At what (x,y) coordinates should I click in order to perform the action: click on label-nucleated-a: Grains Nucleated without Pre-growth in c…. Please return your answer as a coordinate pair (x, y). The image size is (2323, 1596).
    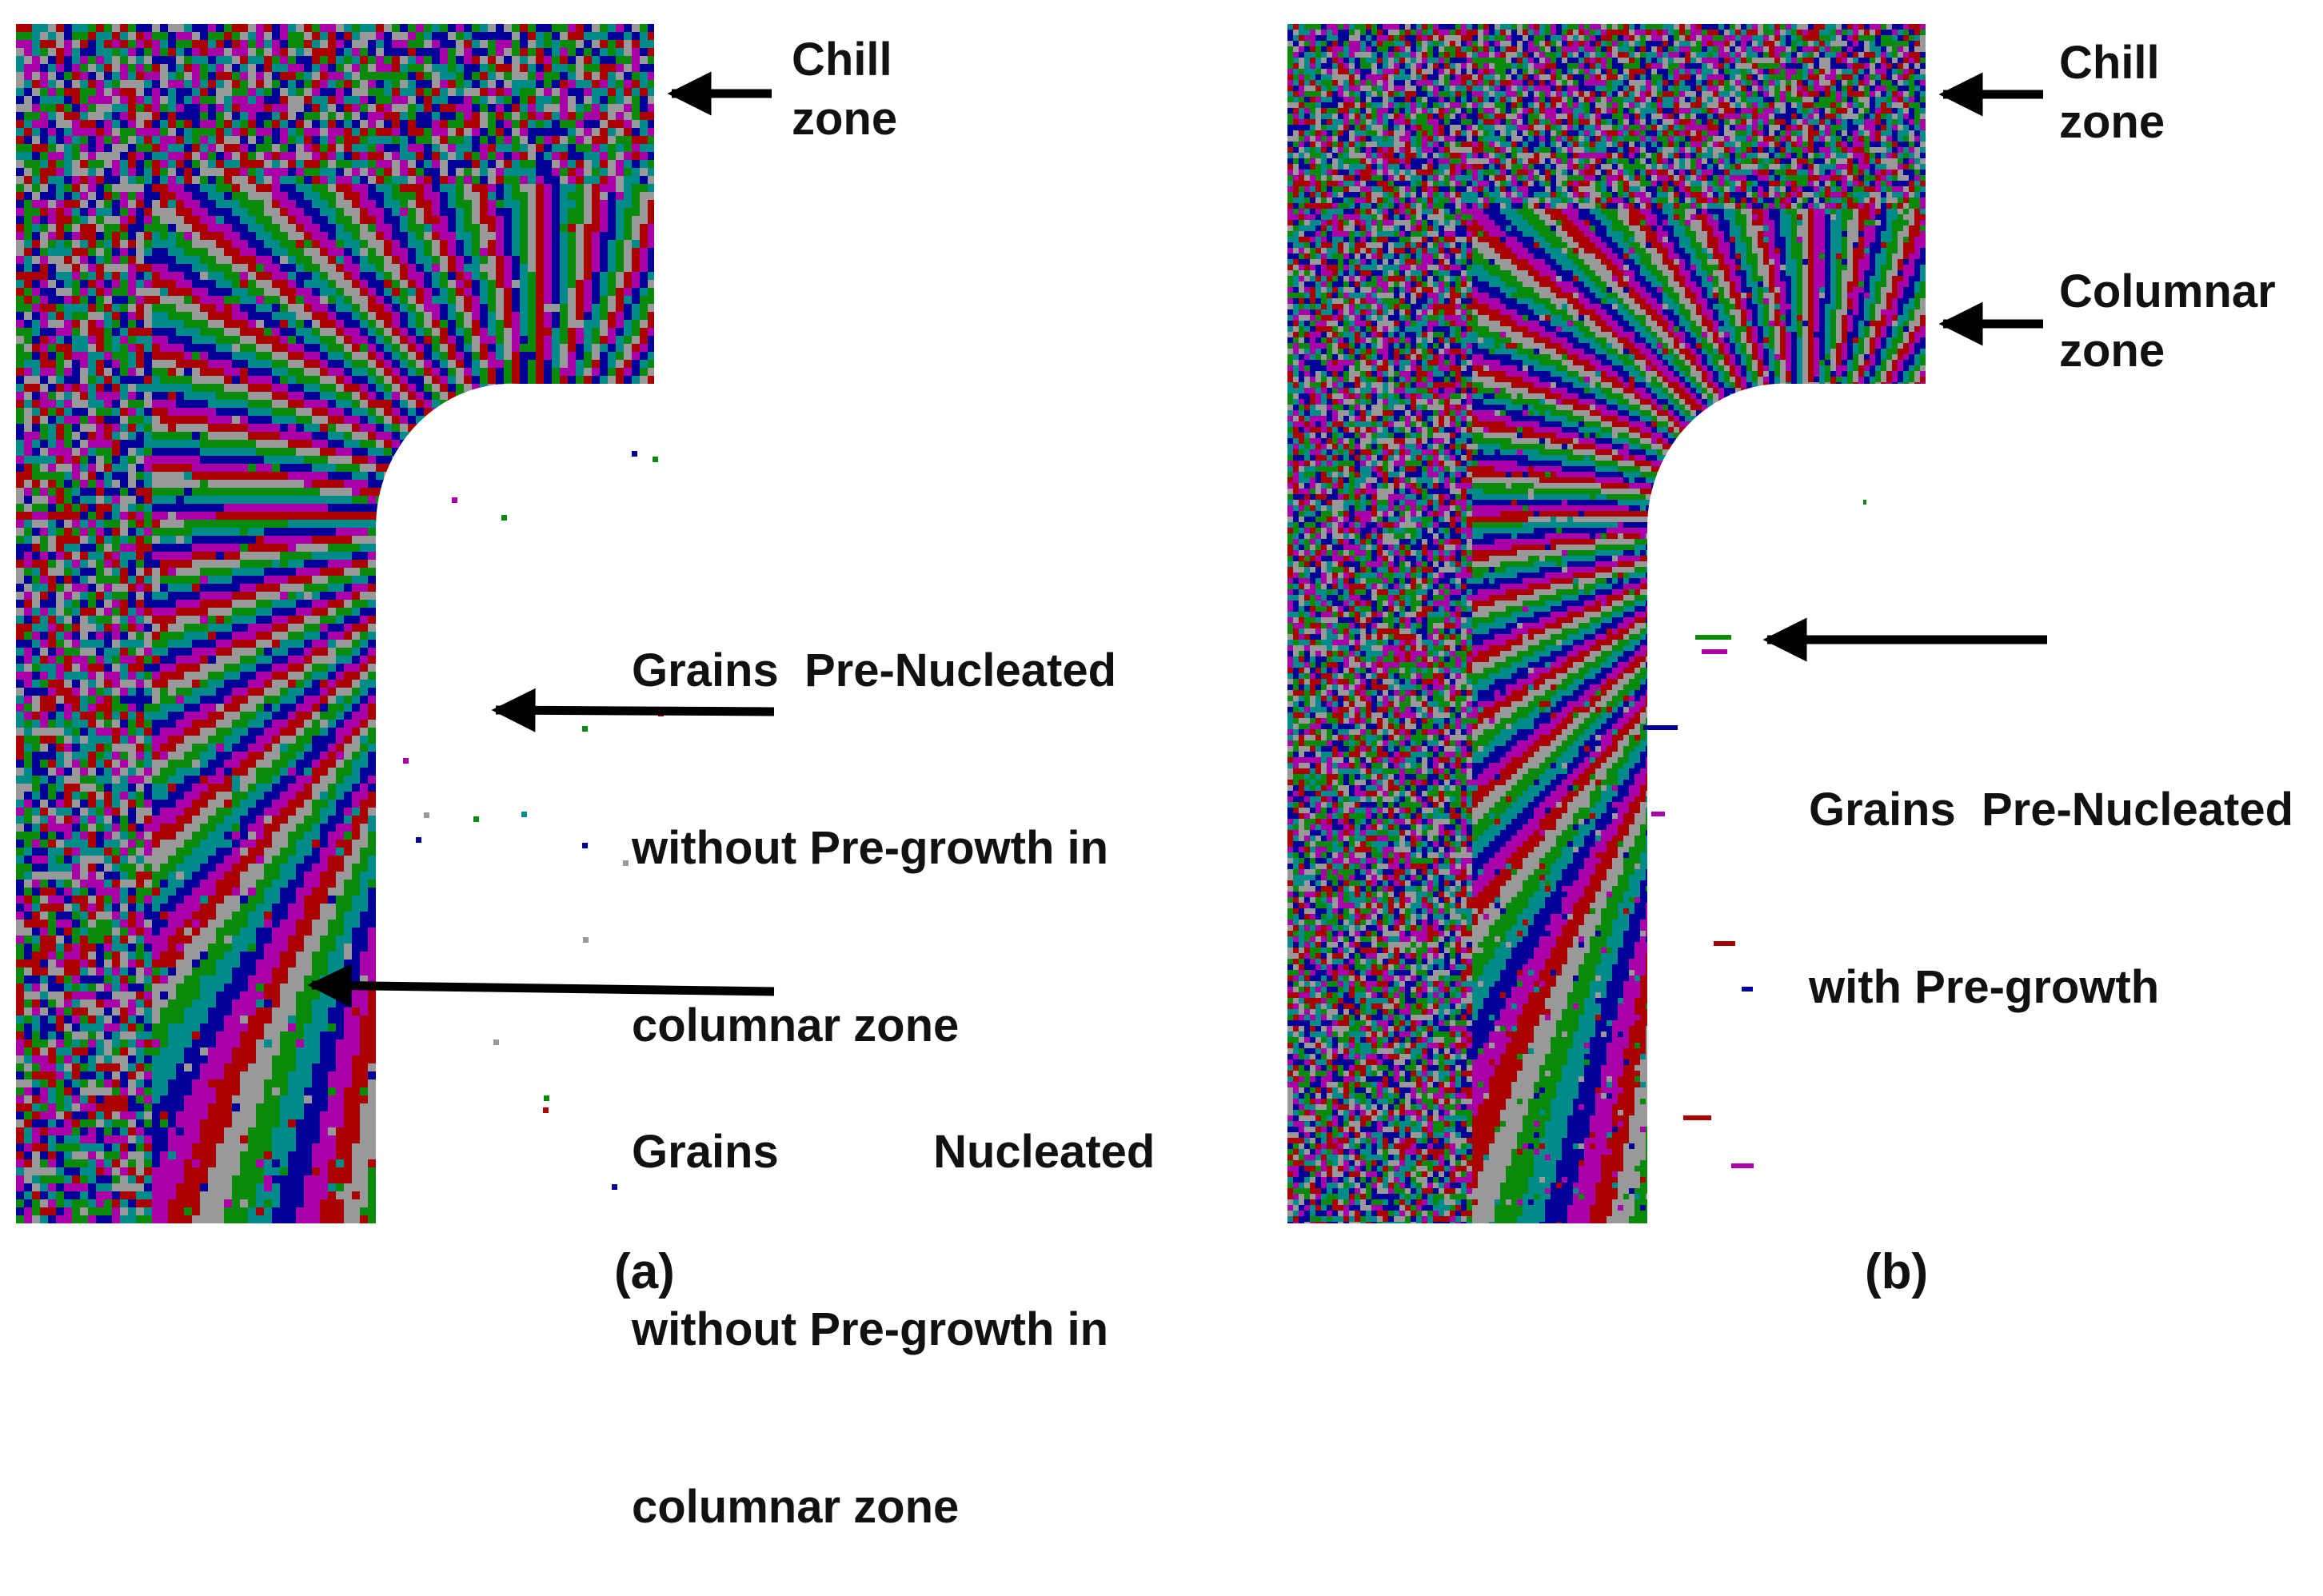
    Looking at the image, I should click on (893, 1300).